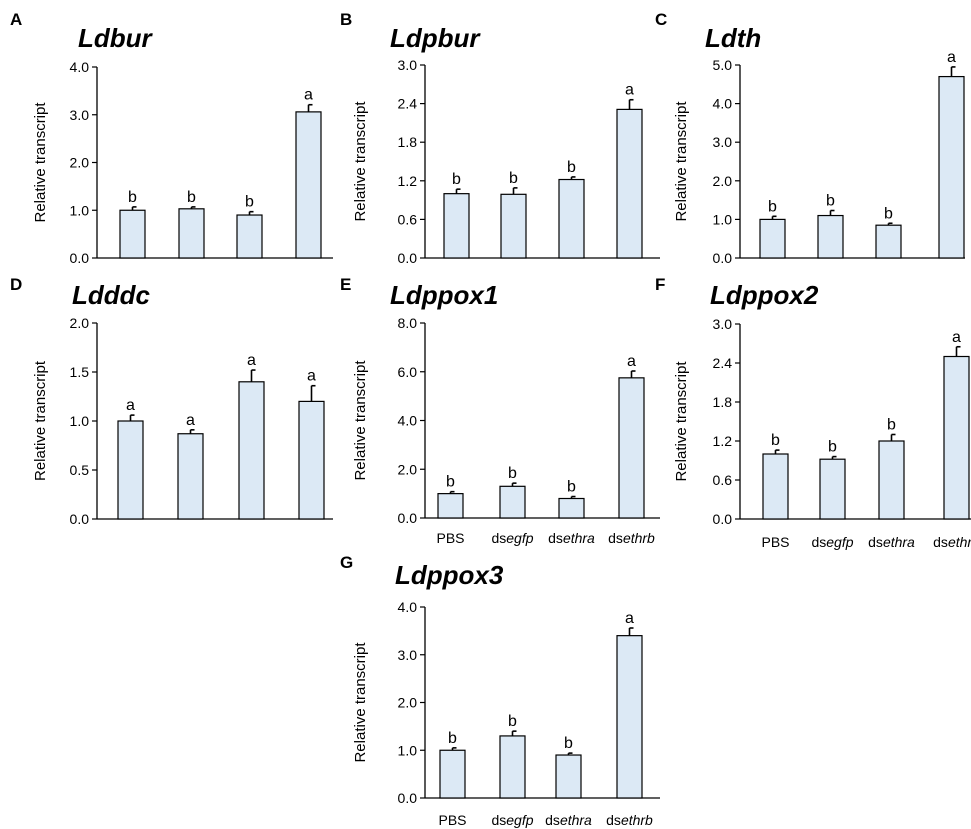  I want to click on y-tick-label-d: 2.0, so click(80, 323).